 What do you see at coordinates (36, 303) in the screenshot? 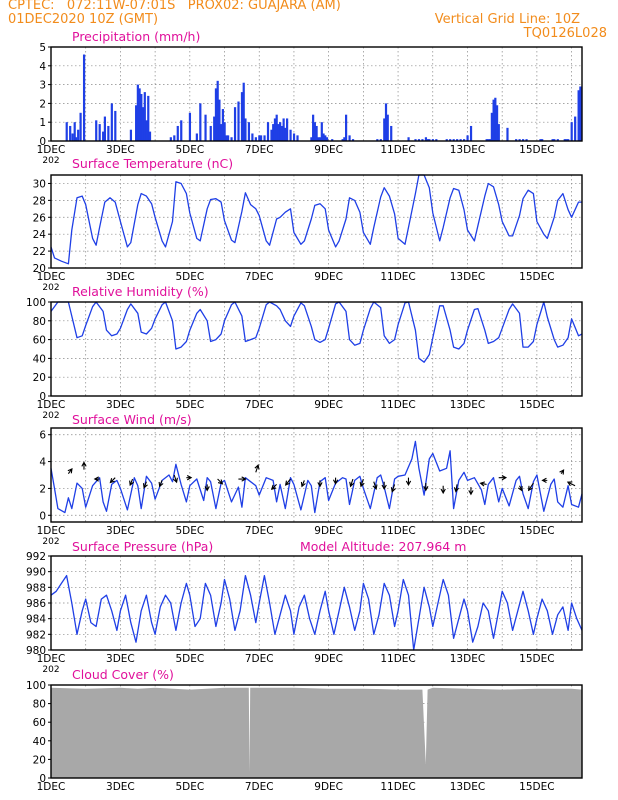
I see `y-tick-label: 100` at bounding box center [36, 303].